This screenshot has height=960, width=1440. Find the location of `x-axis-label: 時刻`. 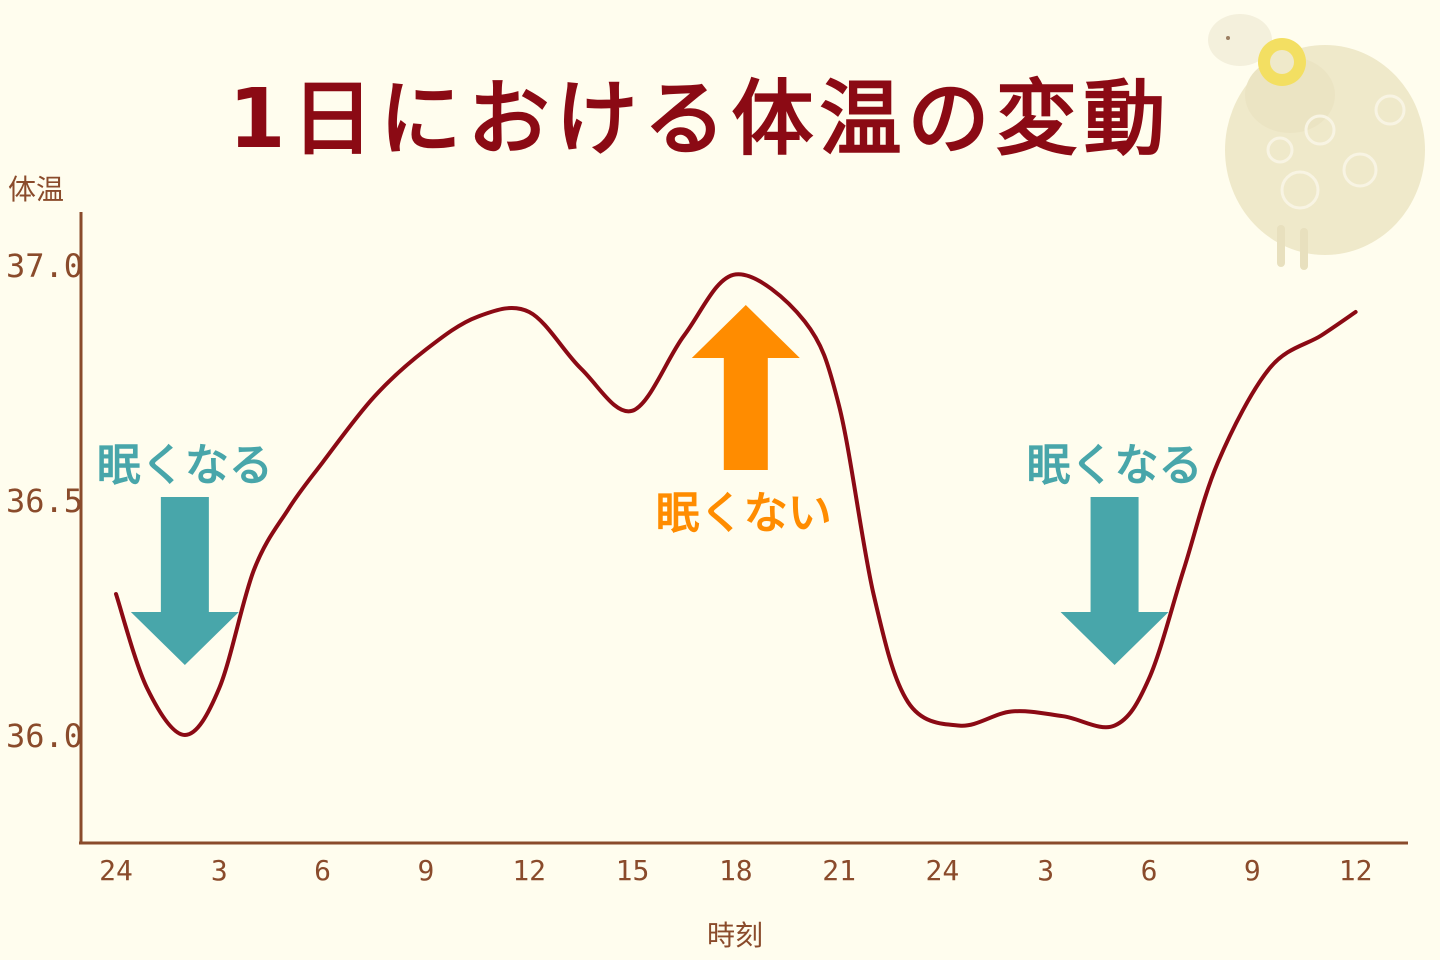

x-axis-label: 時刻 is located at coordinates (734, 935).